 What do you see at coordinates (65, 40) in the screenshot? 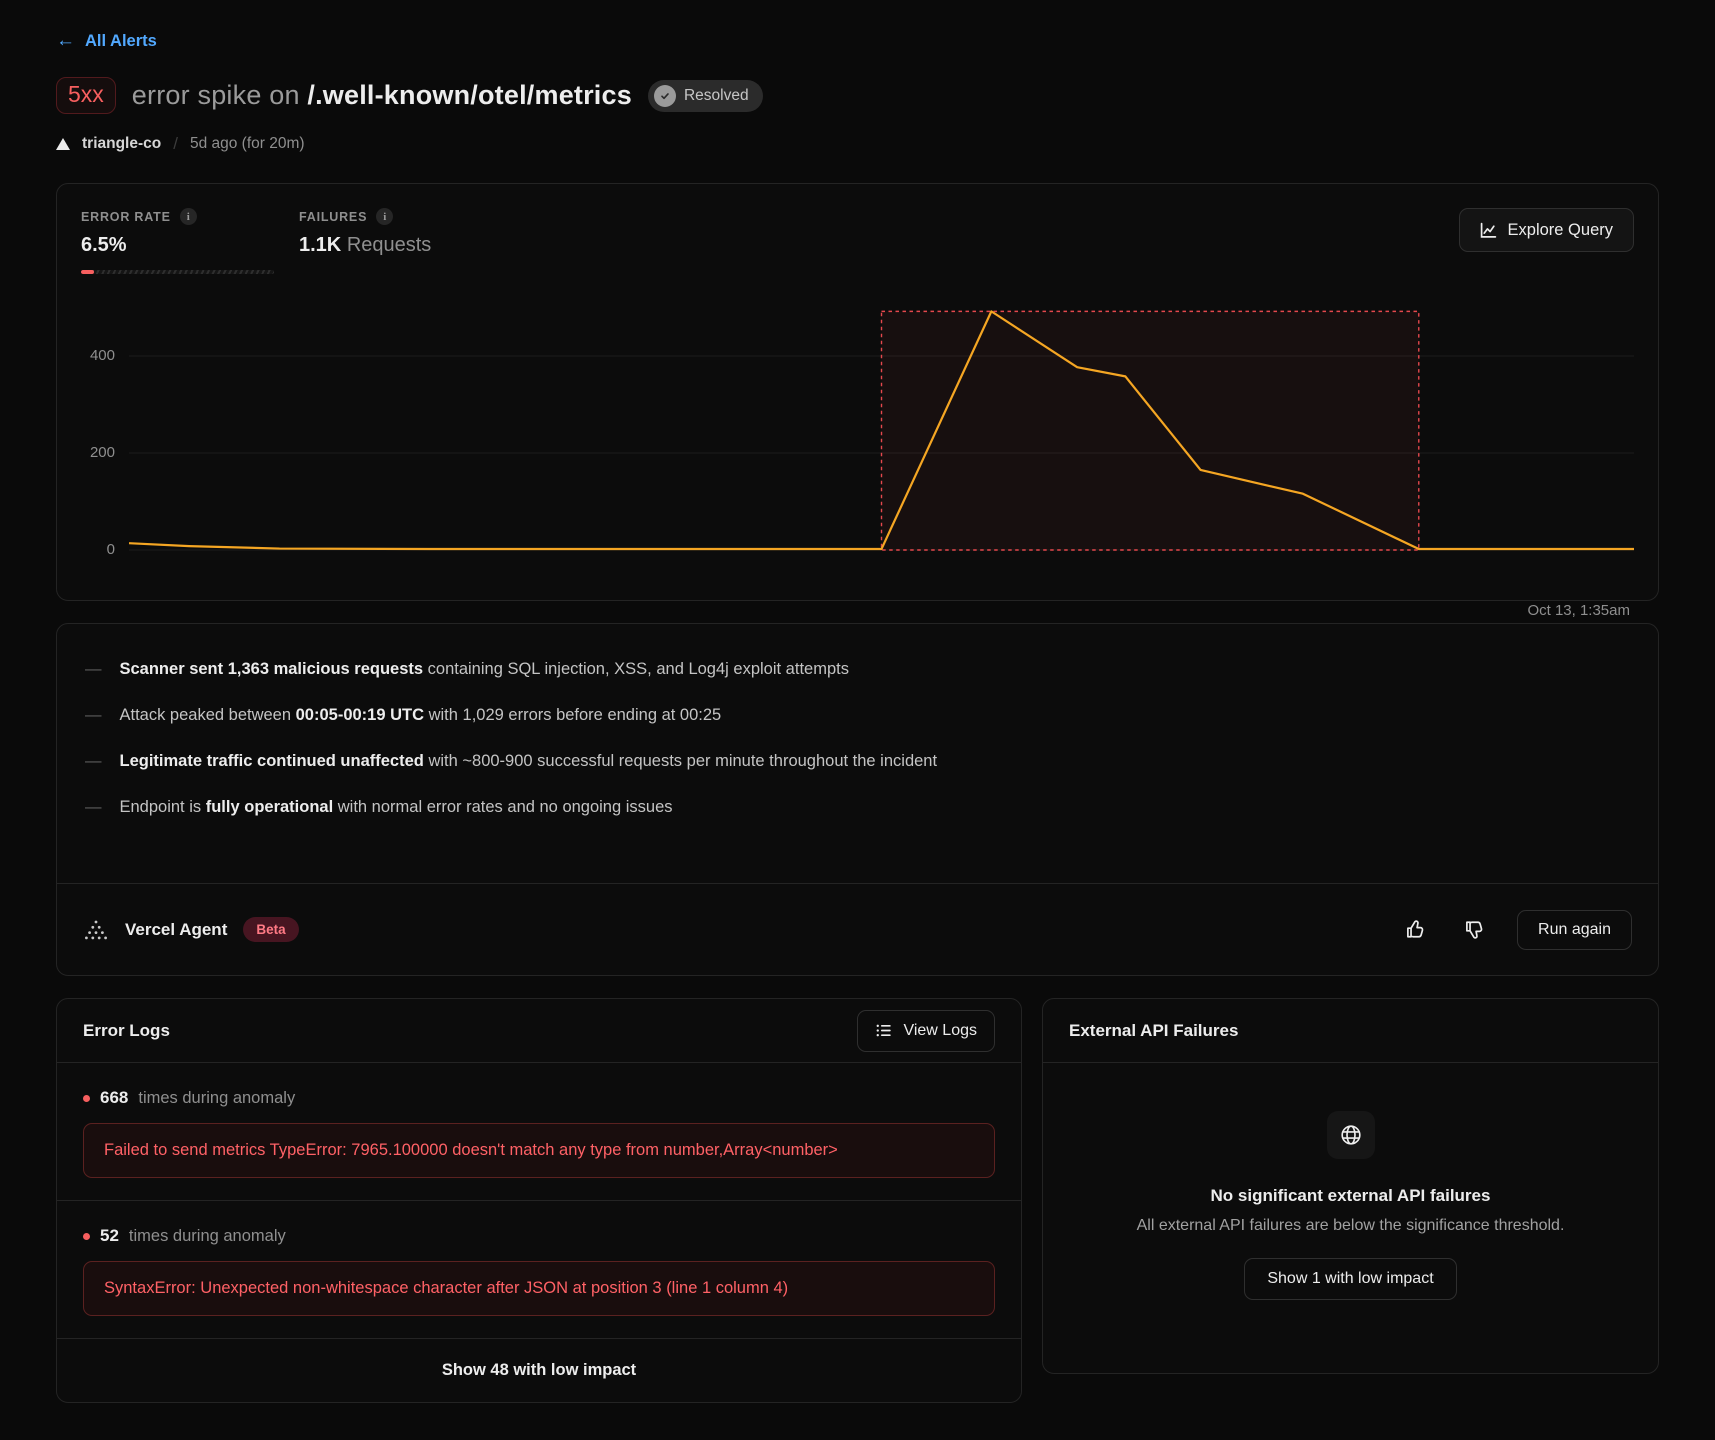
I see `arrow-left-icon: ←` at bounding box center [65, 40].